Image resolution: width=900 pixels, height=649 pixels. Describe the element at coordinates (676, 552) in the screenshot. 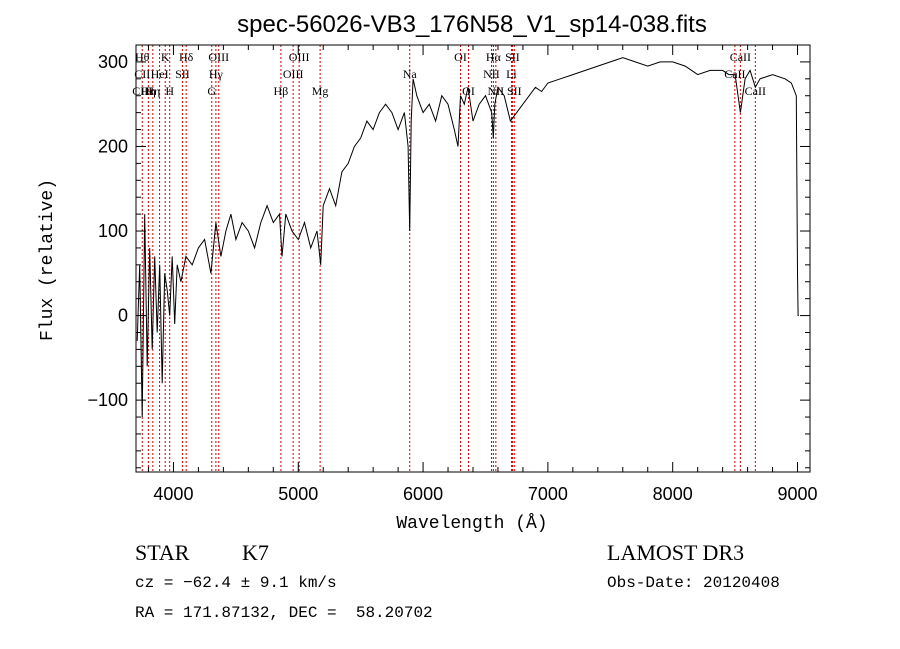

I see `survey-name: LAMOST DR3` at that location.